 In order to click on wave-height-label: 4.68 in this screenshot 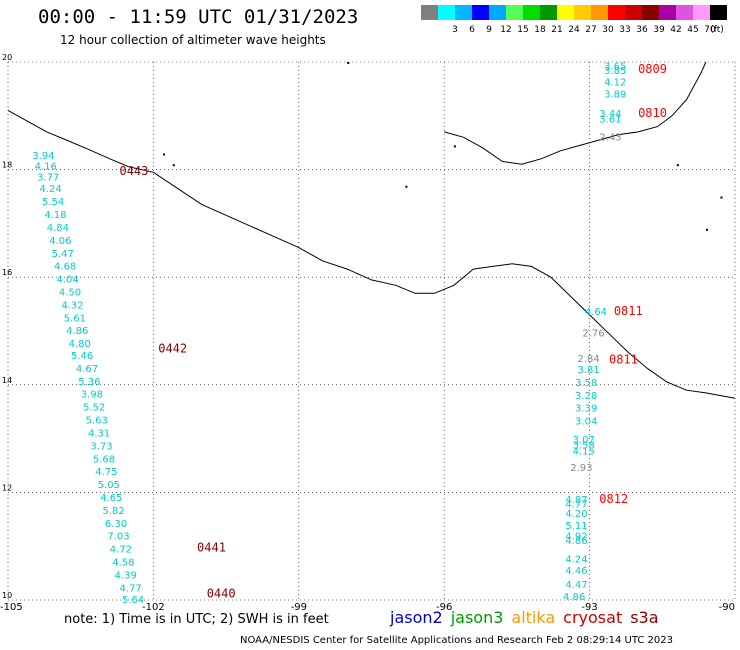, I will do `click(65, 267)`.